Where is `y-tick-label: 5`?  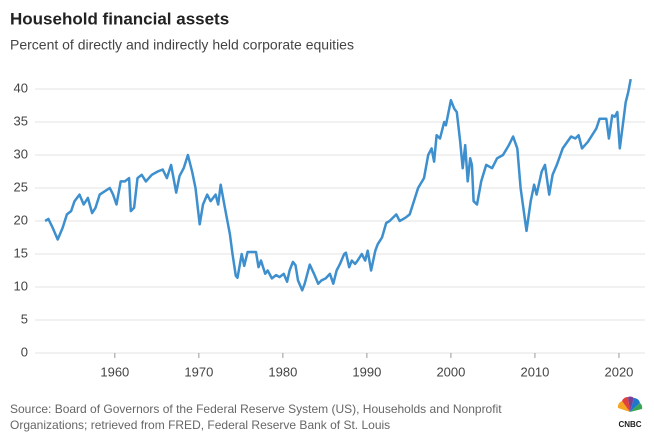 y-tick-label: 5 is located at coordinates (24, 318).